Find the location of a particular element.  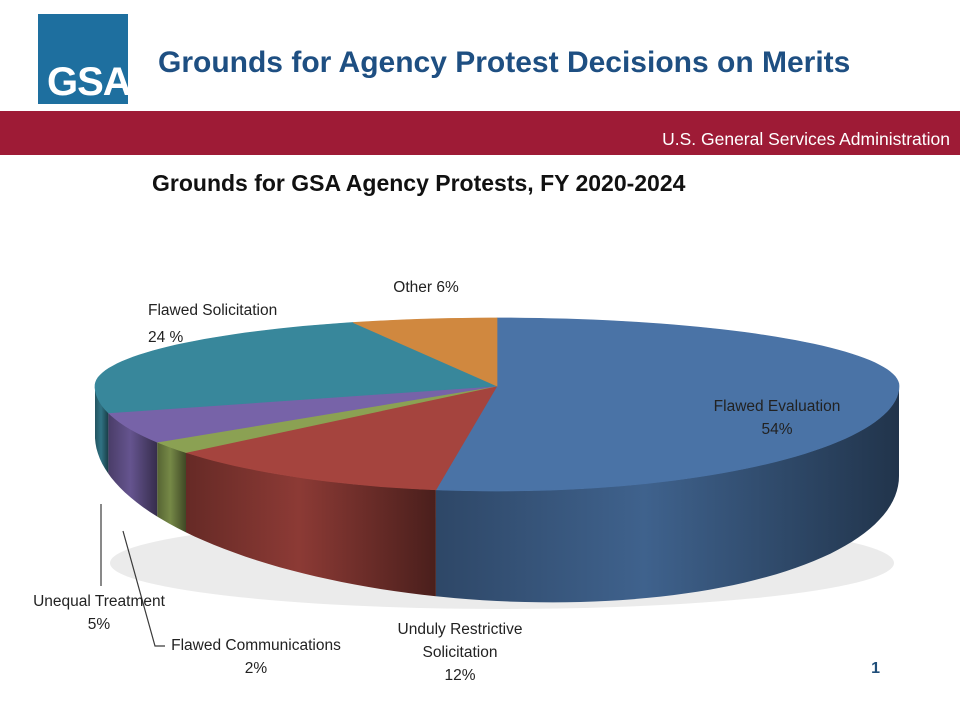

pie-side-flawed-solicitation is located at coordinates (102, 430).